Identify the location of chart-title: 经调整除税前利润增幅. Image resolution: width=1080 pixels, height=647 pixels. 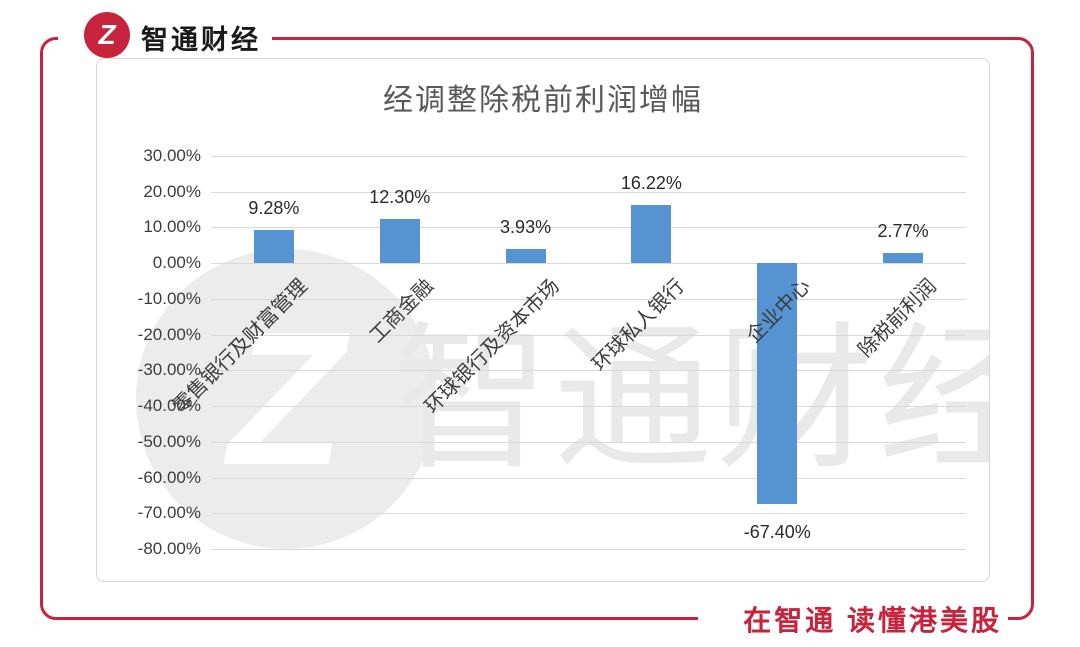
(543, 100).